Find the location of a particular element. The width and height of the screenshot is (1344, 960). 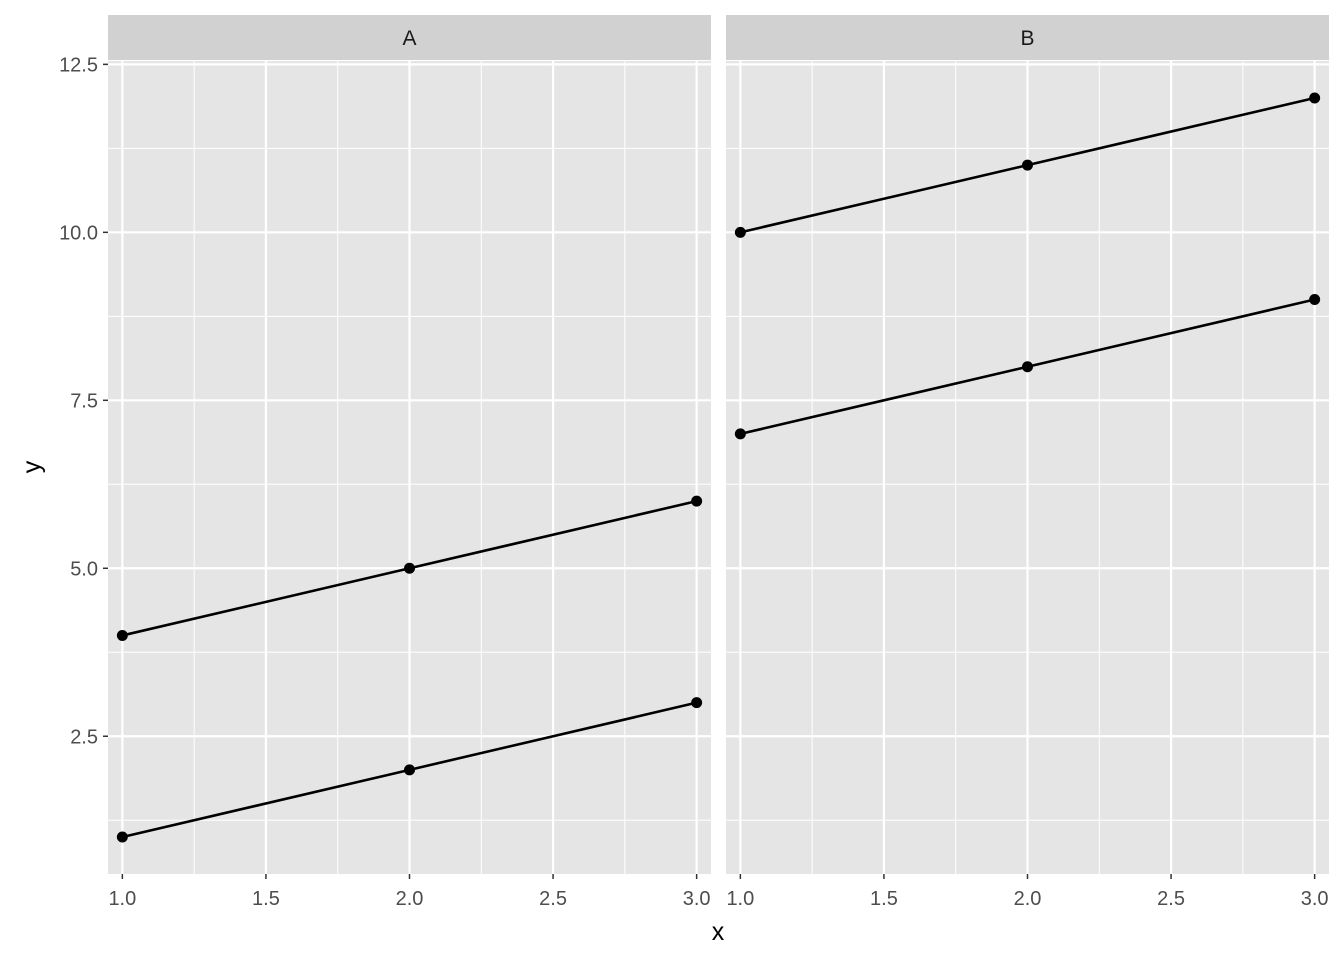

x-axis-title: x is located at coordinates (718, 932).